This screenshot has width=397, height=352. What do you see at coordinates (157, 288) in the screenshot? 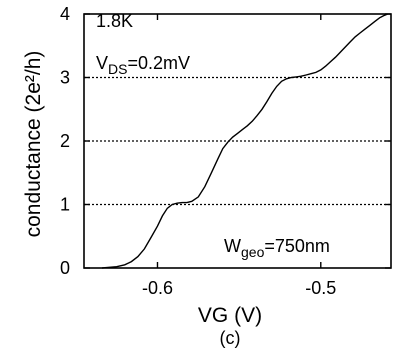
I see `x-tick-label: -0.6` at bounding box center [157, 288].